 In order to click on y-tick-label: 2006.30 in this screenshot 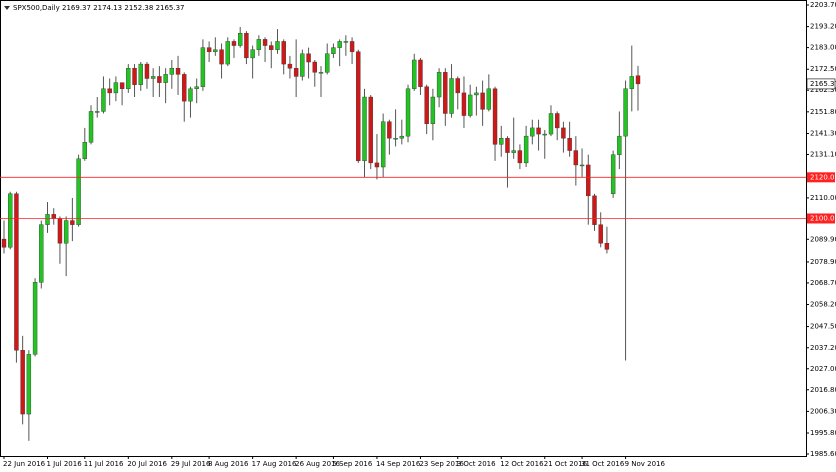, I will do `click(823, 411)`.